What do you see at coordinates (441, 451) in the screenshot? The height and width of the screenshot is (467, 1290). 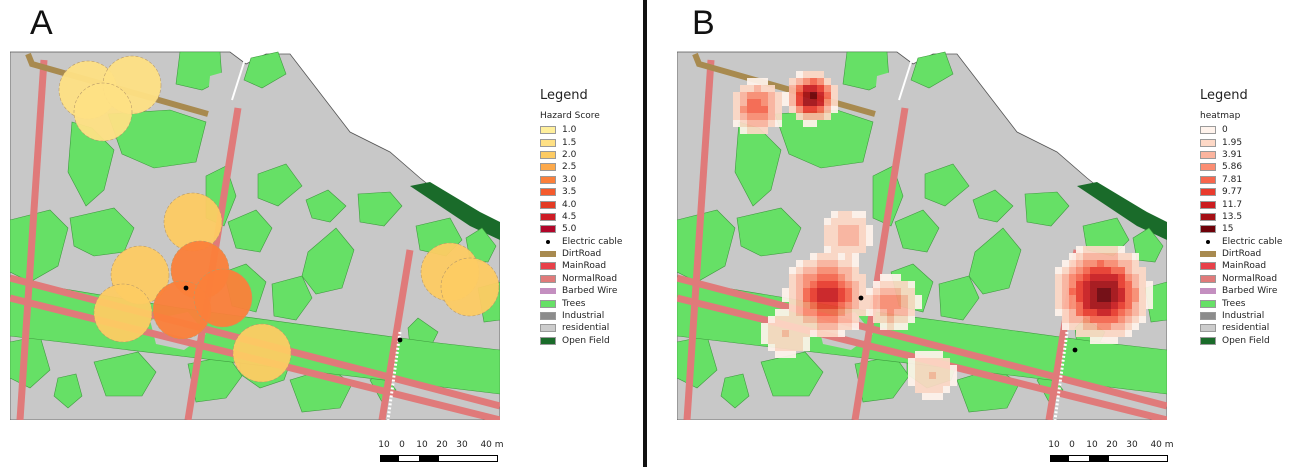 I see `scalebar-a: 10 0 10 20 30 40 m` at bounding box center [441, 451].